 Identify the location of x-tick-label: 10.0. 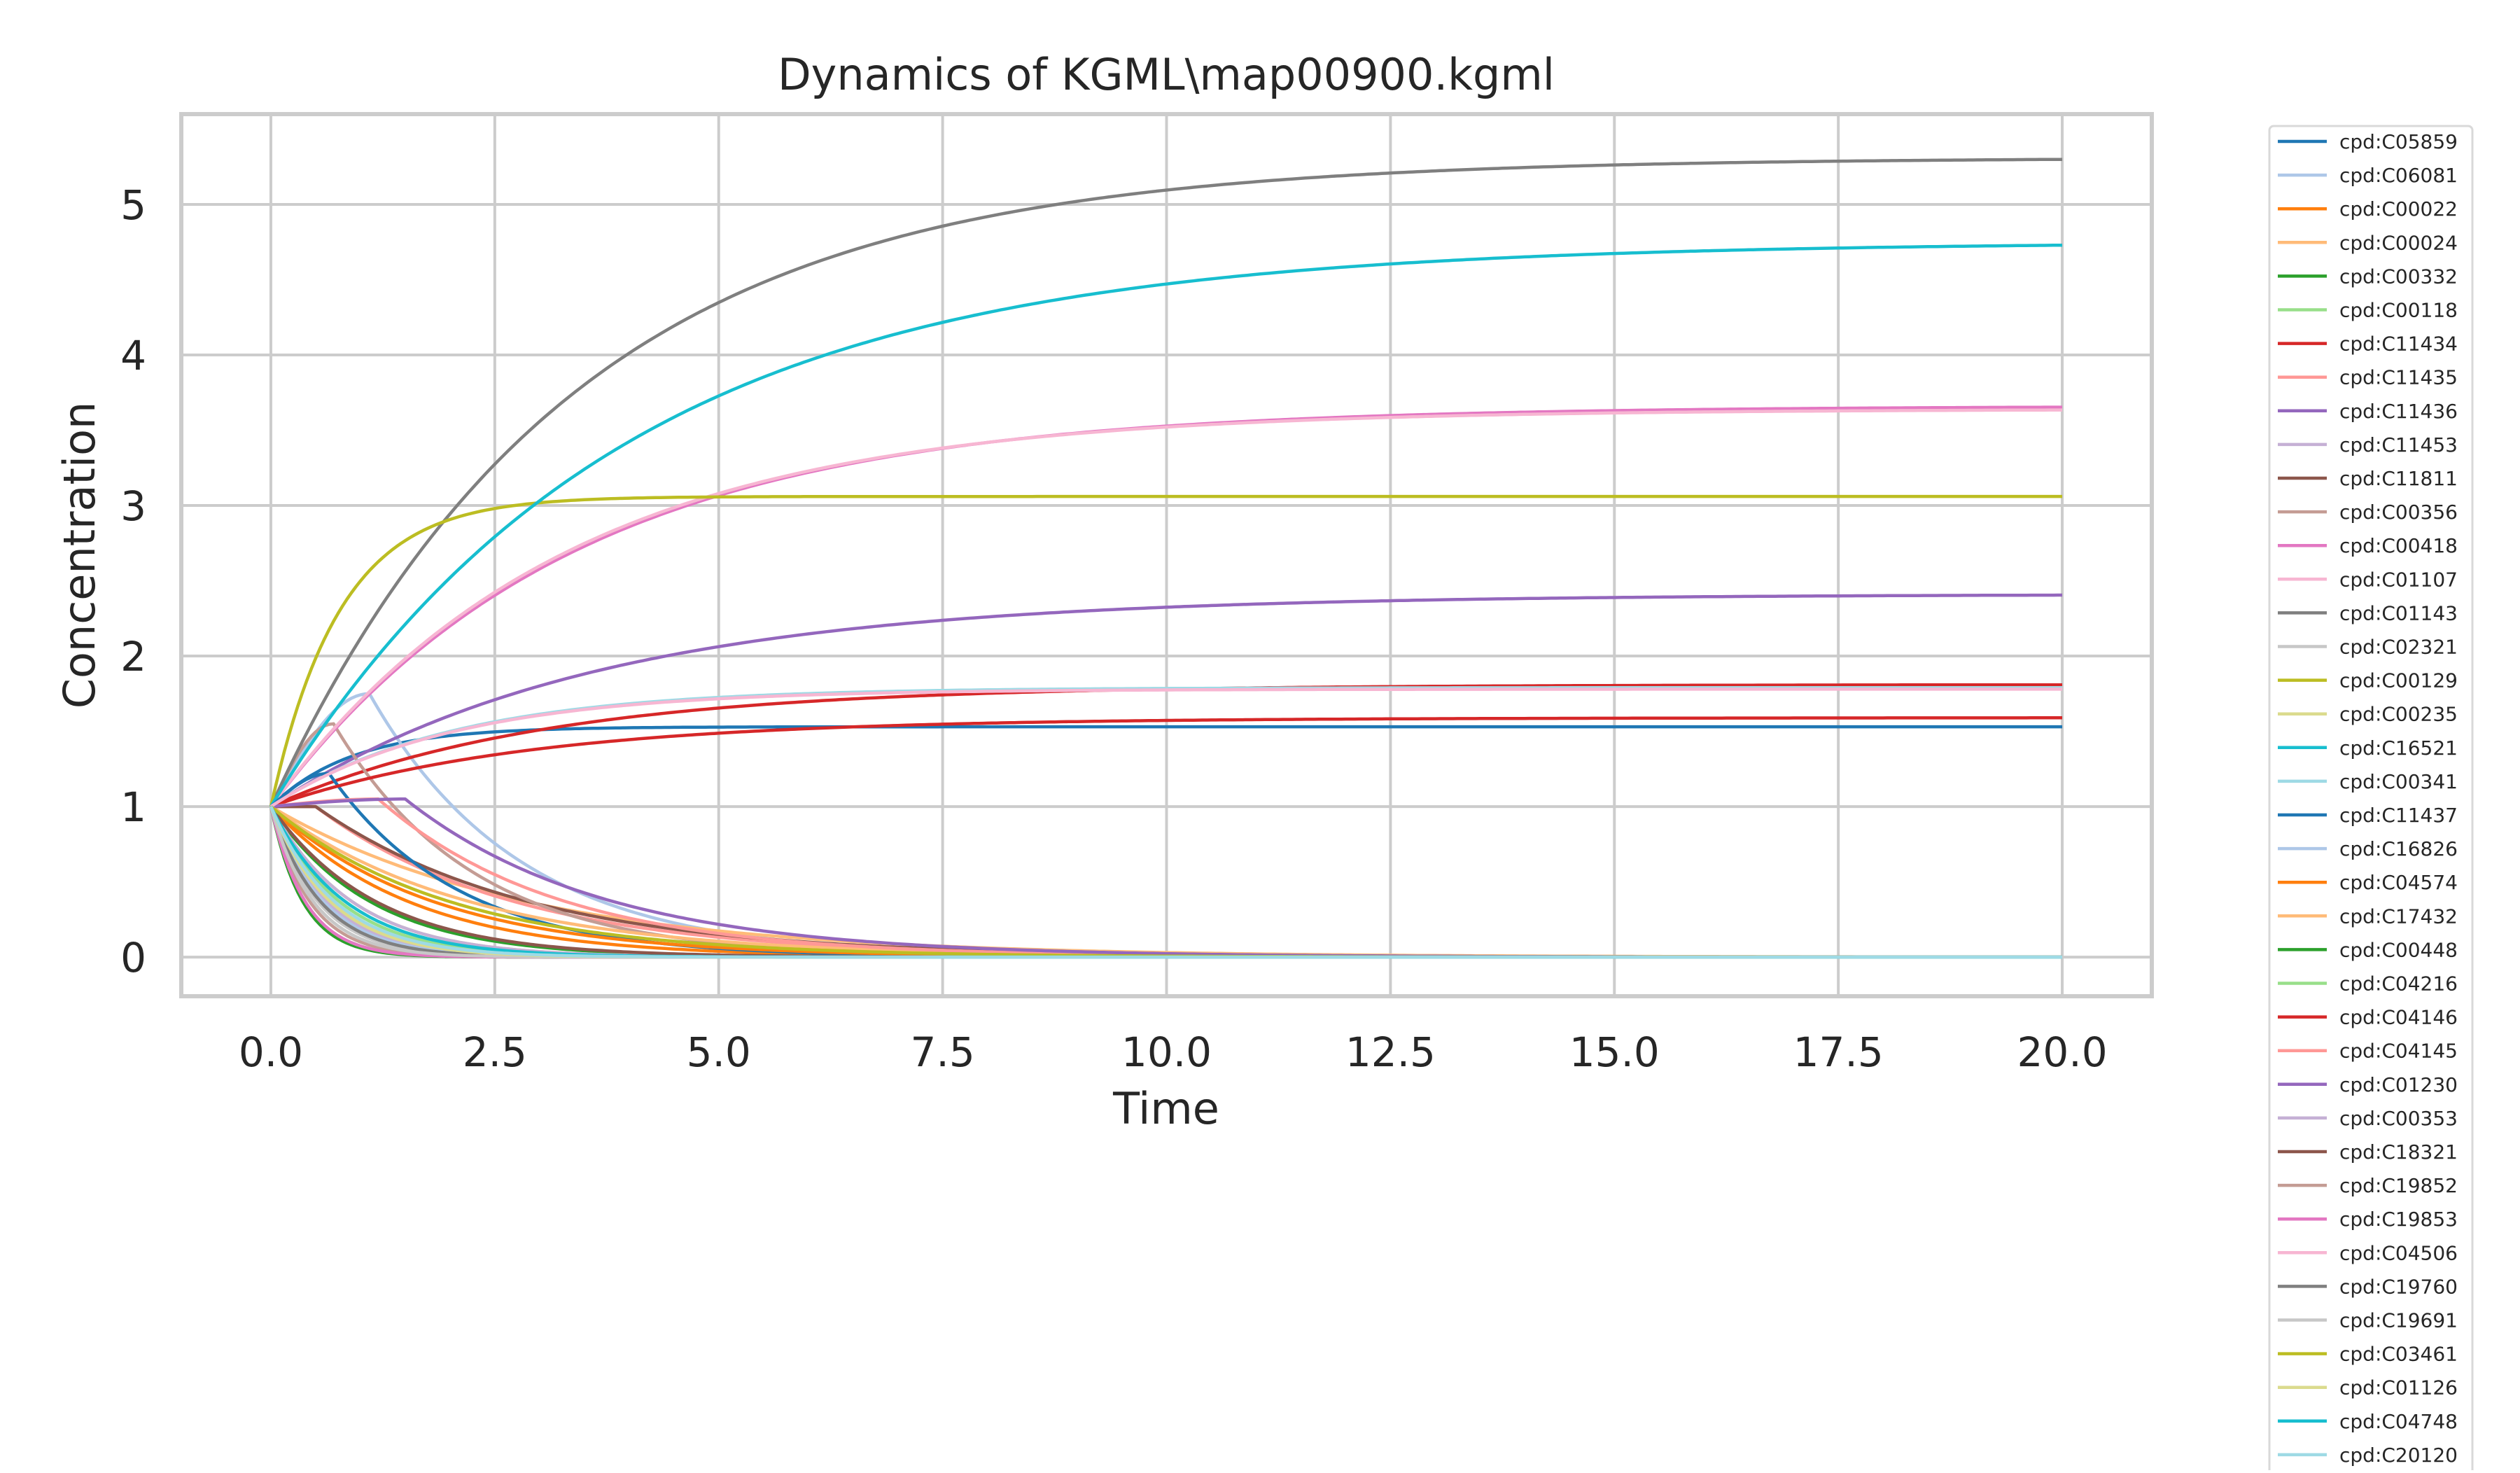
(1166, 1052).